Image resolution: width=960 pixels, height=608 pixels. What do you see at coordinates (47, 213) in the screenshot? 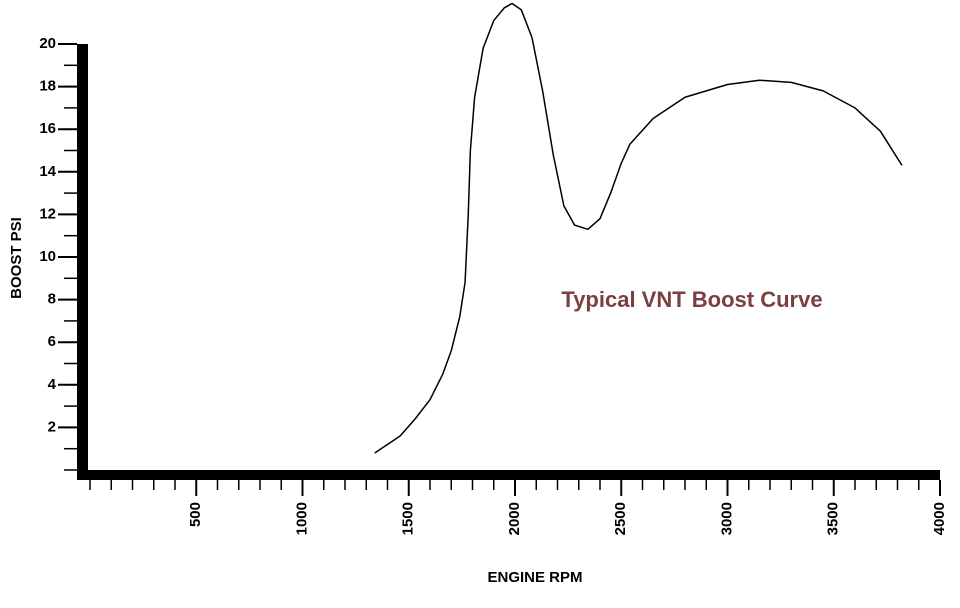
I see `y-tick-label: 12` at bounding box center [47, 213].